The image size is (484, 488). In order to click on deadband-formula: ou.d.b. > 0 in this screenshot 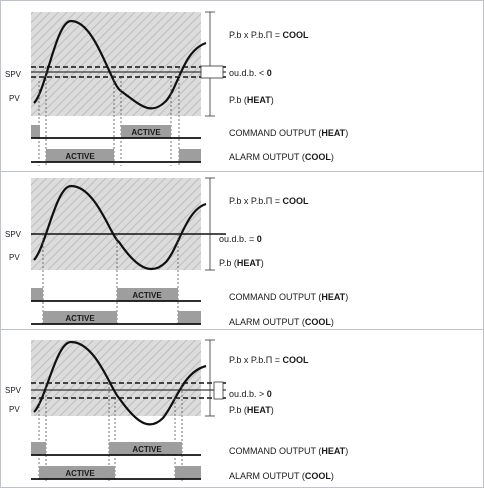, I will do `click(250, 394)`.